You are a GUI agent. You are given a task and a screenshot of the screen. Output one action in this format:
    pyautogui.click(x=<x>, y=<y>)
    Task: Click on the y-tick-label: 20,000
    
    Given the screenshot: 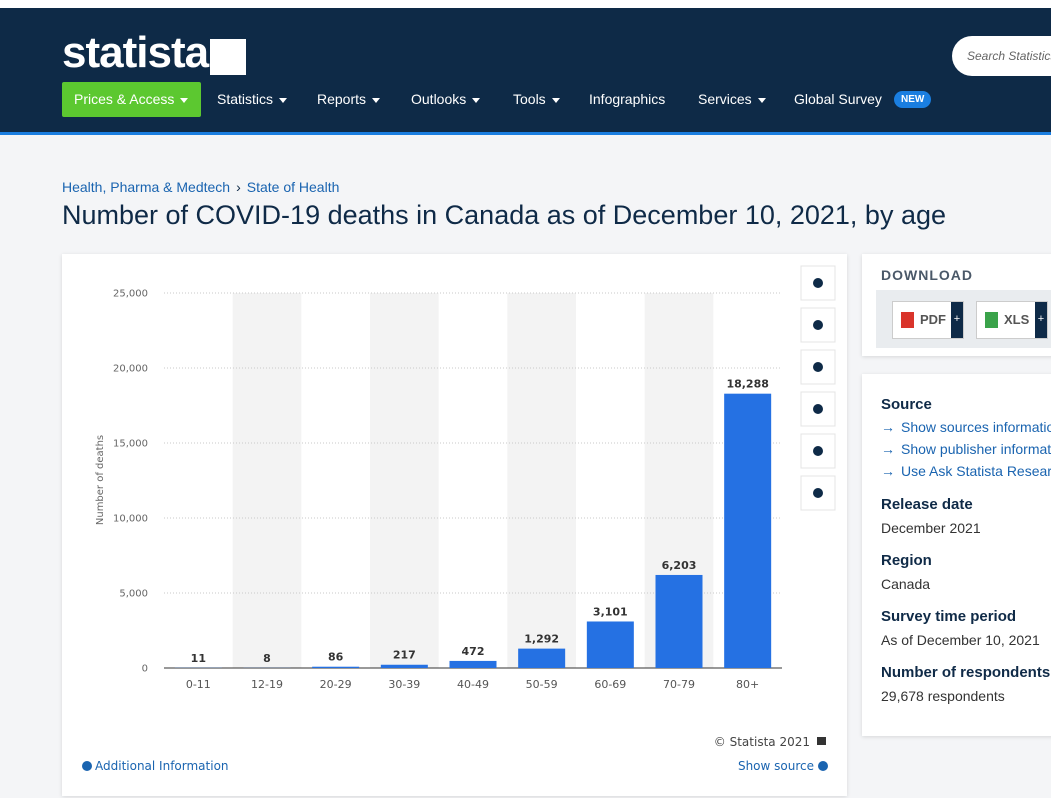 What is the action you would take?
    pyautogui.click(x=130, y=369)
    